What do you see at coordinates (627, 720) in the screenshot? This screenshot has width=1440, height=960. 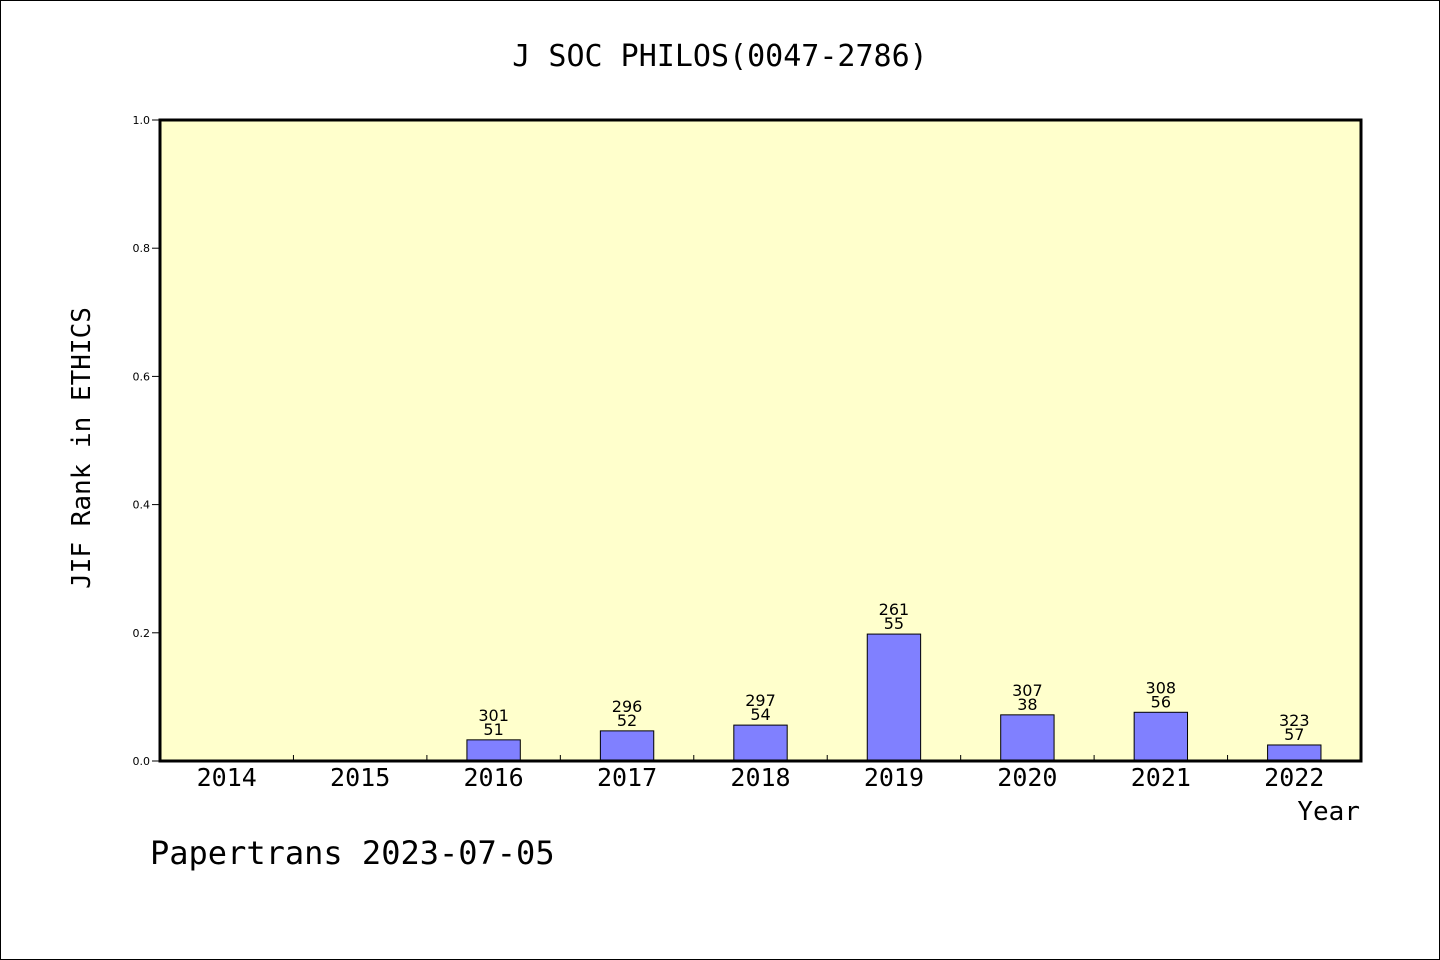 I see `bar-label-rank: 52` at bounding box center [627, 720].